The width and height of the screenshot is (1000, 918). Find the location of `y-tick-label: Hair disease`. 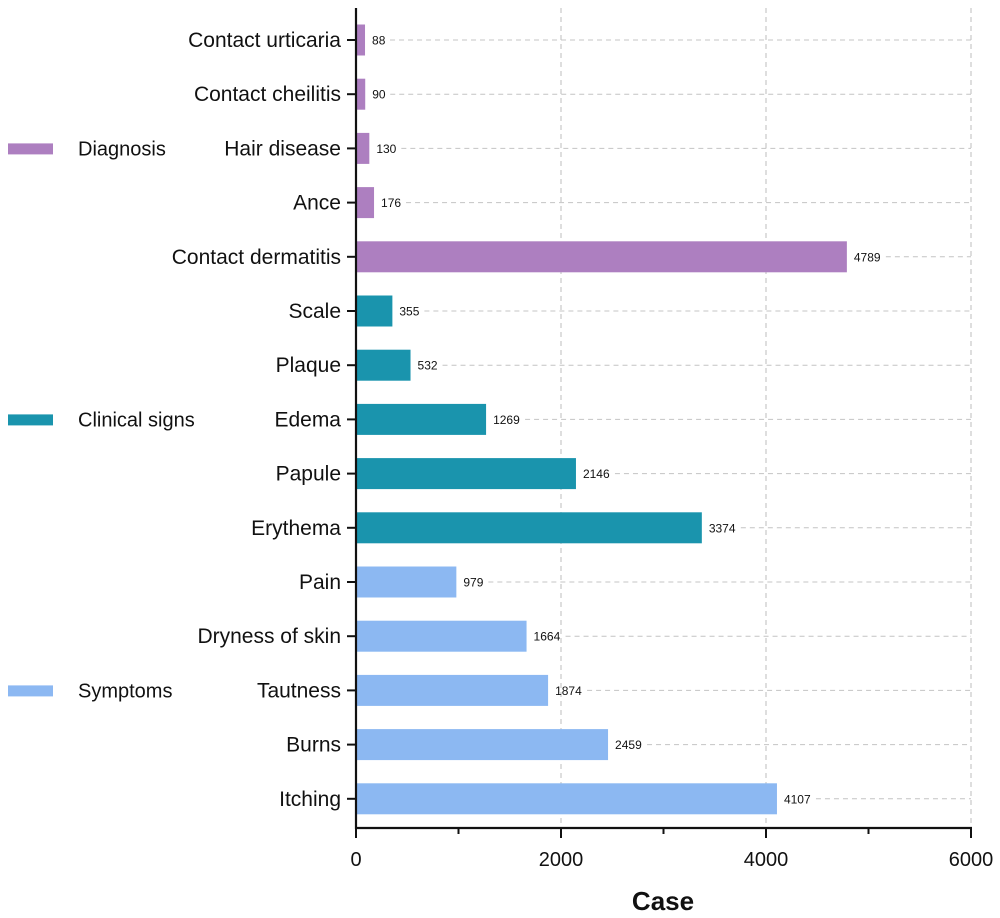

y-tick-label: Hair disease is located at coordinates (282, 148).